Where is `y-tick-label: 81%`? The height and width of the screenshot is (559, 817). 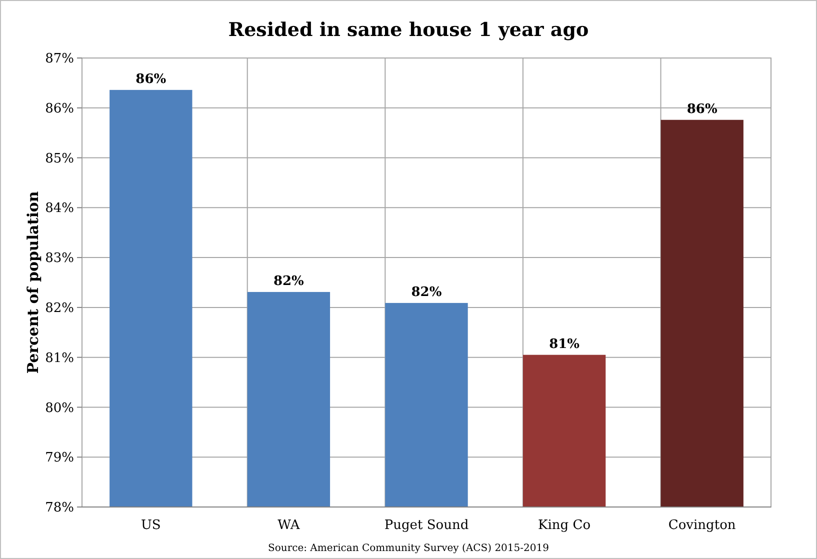
y-tick-label: 81% is located at coordinates (59, 358).